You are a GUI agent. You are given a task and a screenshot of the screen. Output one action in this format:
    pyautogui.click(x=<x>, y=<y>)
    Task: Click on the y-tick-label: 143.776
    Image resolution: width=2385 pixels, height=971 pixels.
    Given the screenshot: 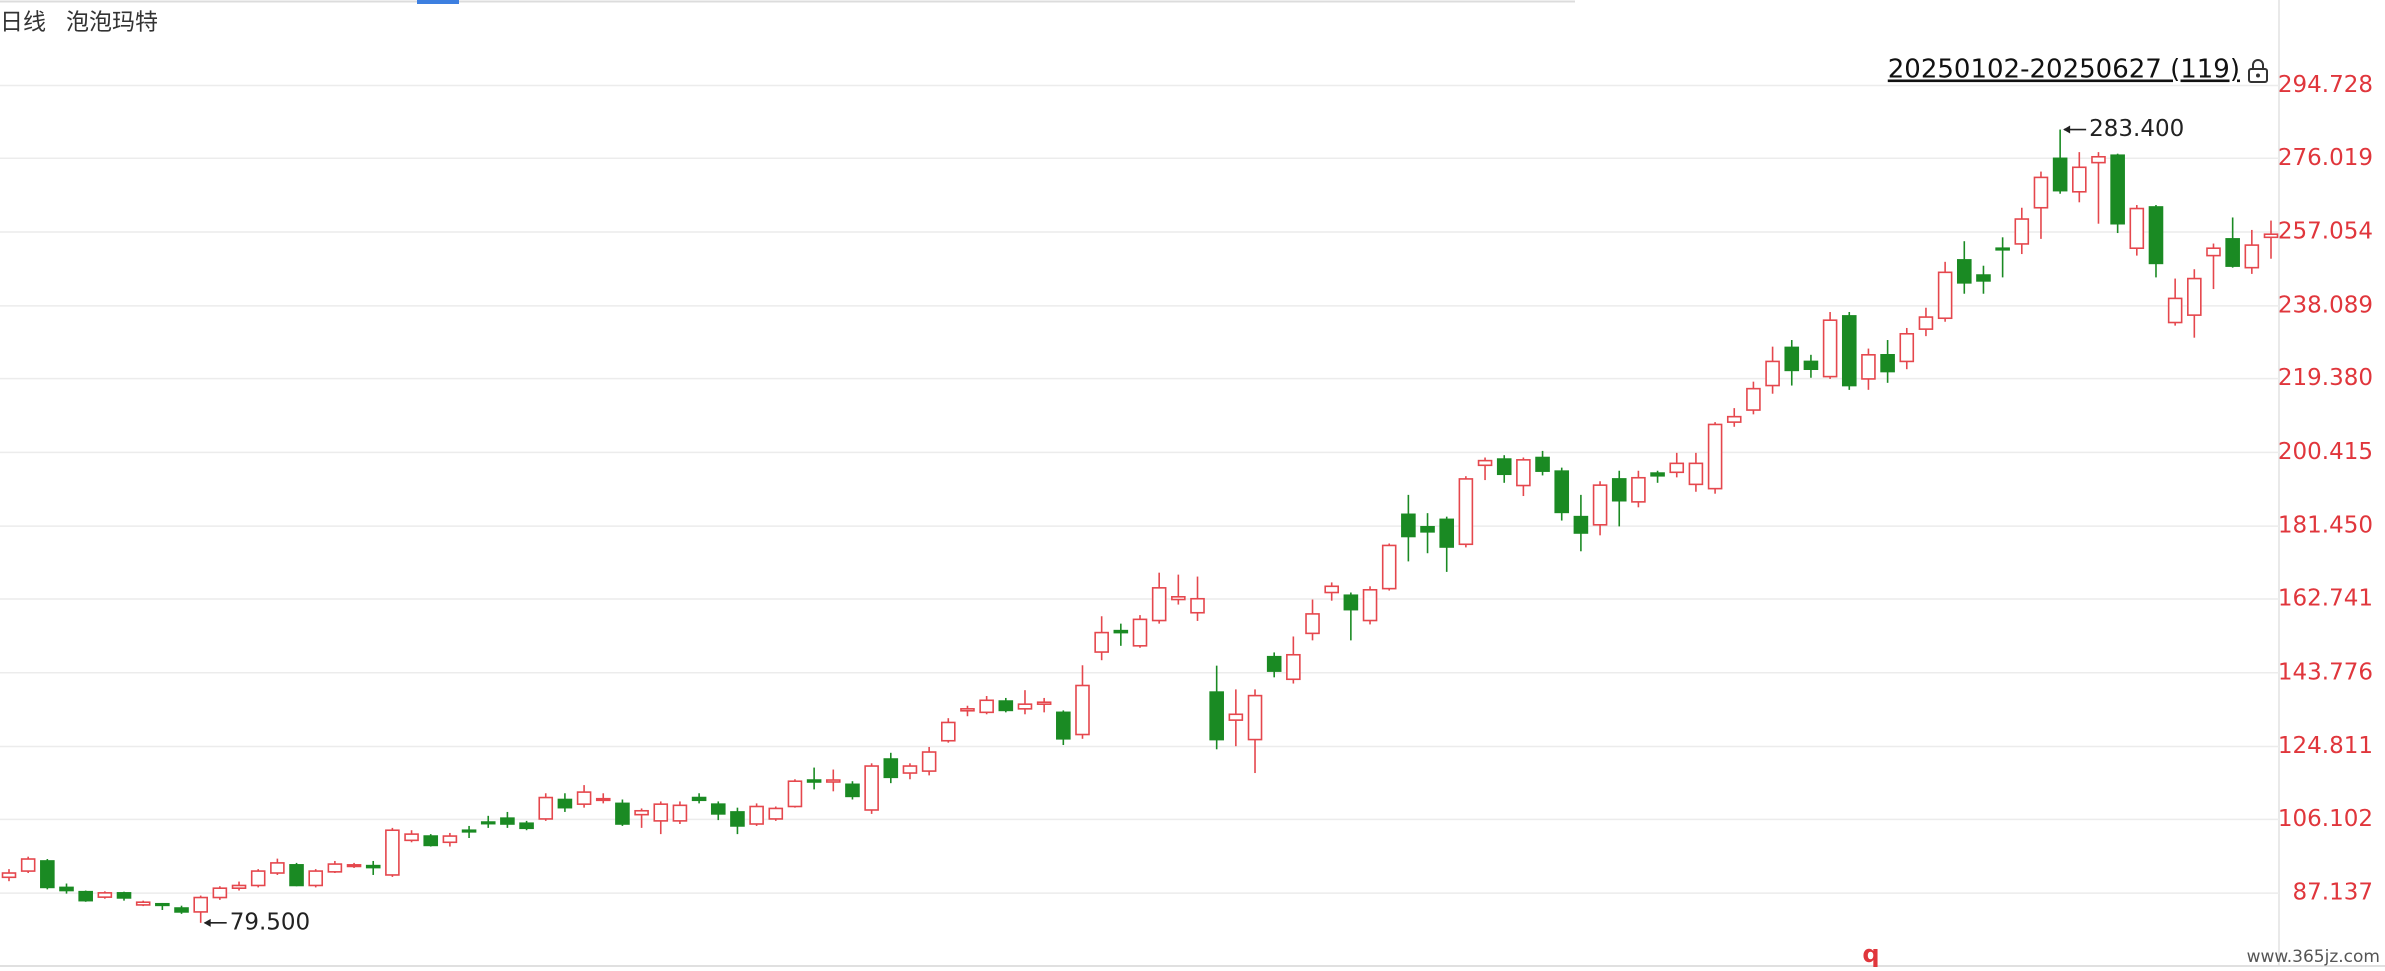 What is the action you would take?
    pyautogui.click(x=2325, y=672)
    